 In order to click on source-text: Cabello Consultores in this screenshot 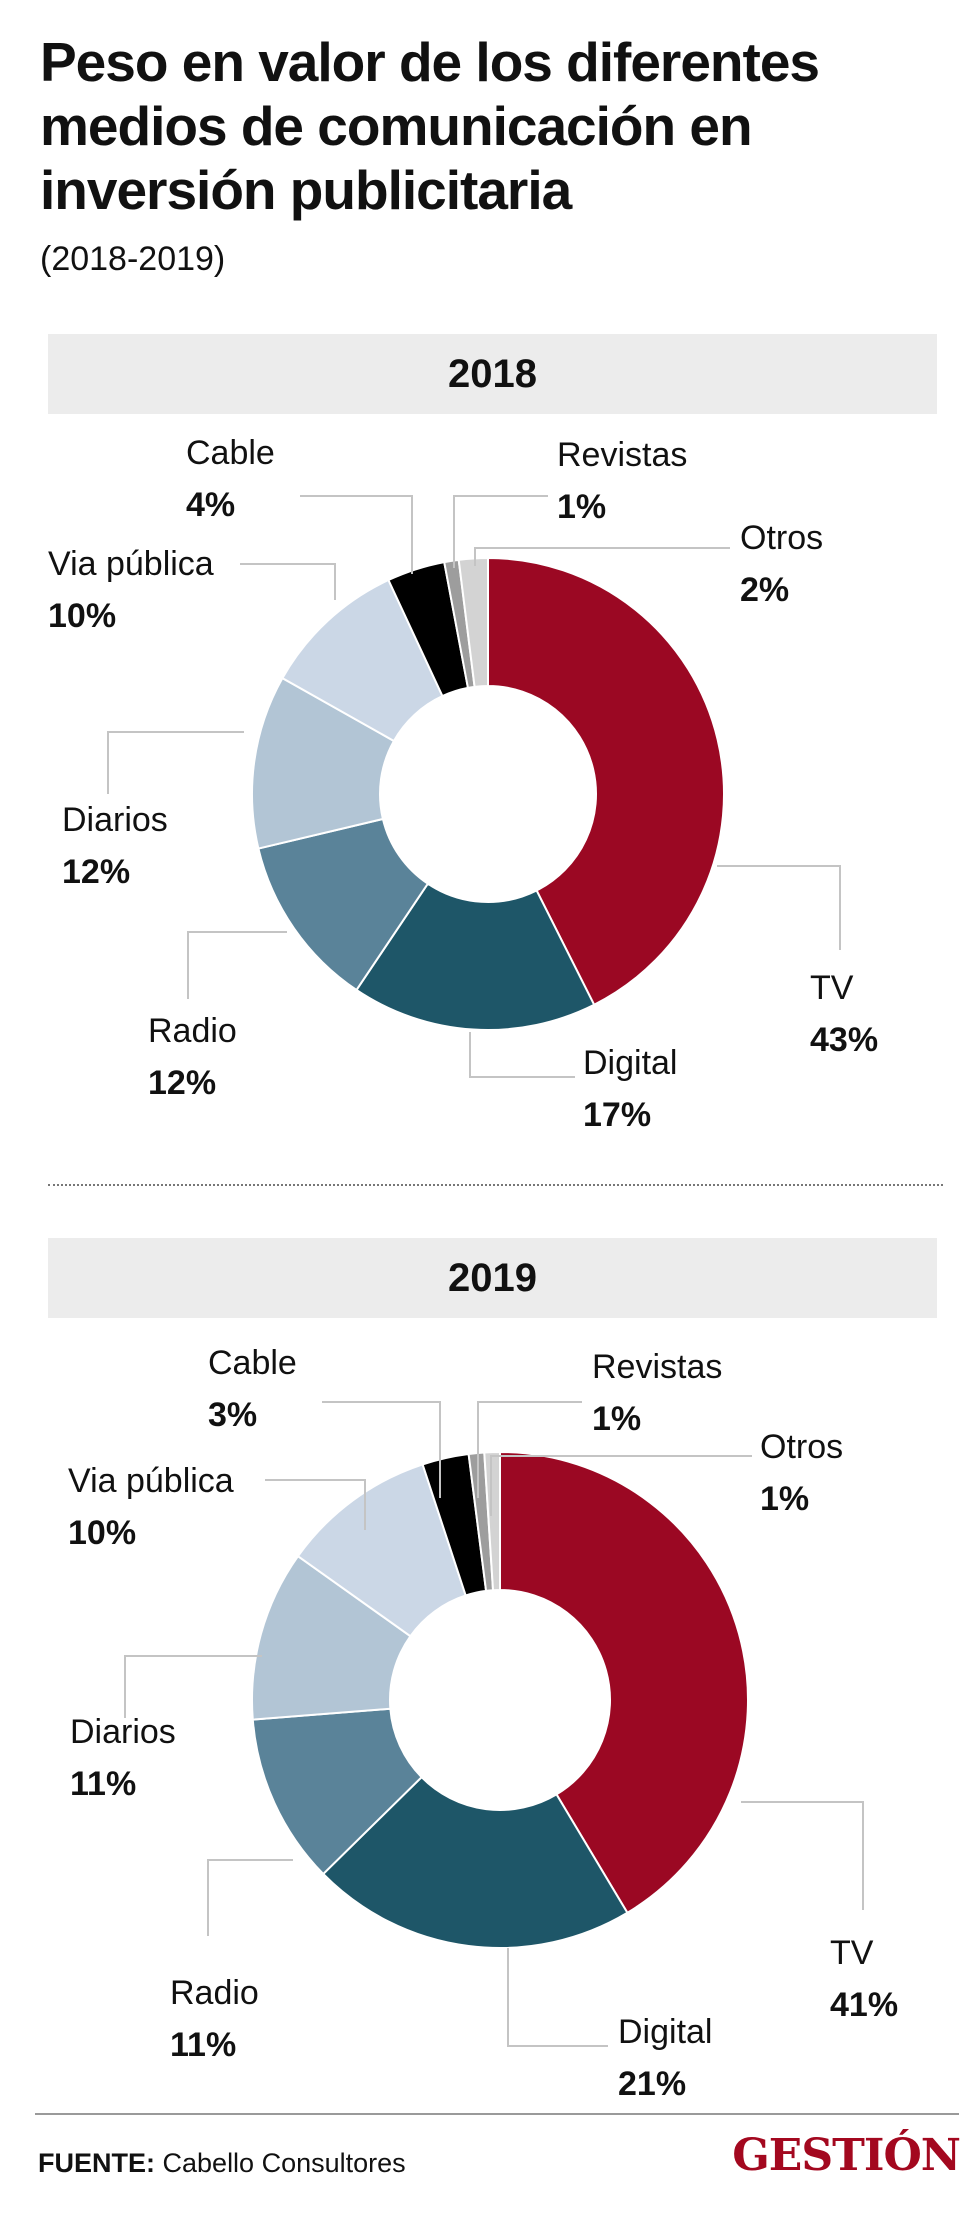, I will do `click(284, 2163)`.